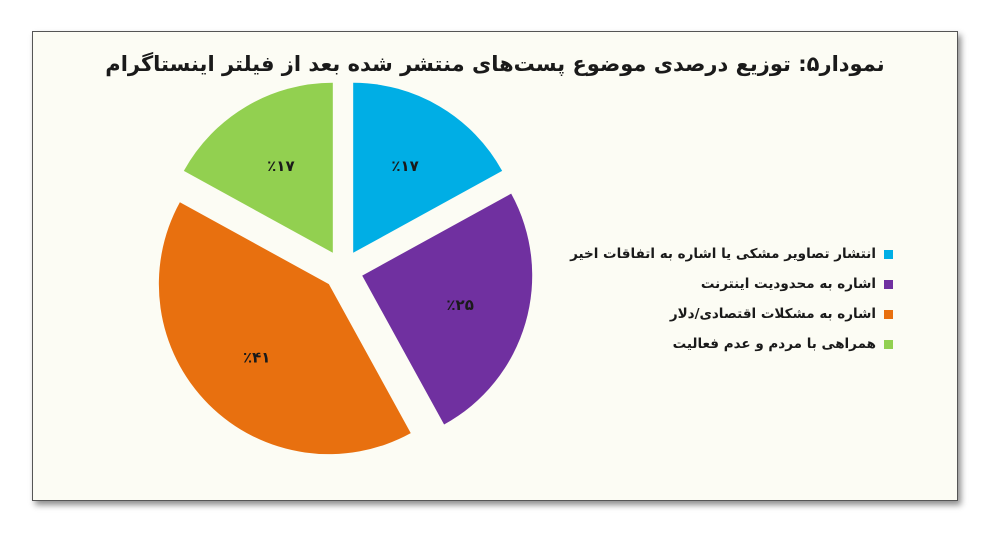 This screenshot has height=536, width=993. I want to click on pie-data-label-1: ٪۱۷, so click(404, 166).